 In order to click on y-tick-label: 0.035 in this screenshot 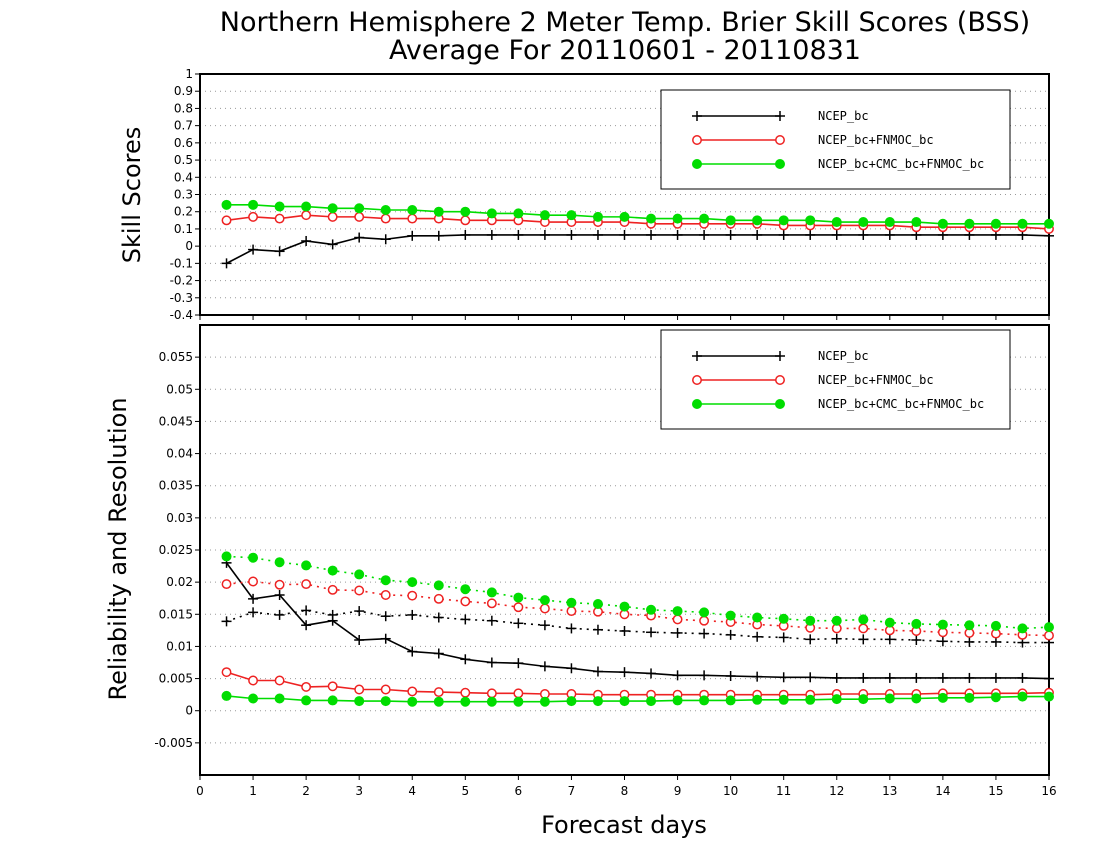, I will do `click(176, 486)`.